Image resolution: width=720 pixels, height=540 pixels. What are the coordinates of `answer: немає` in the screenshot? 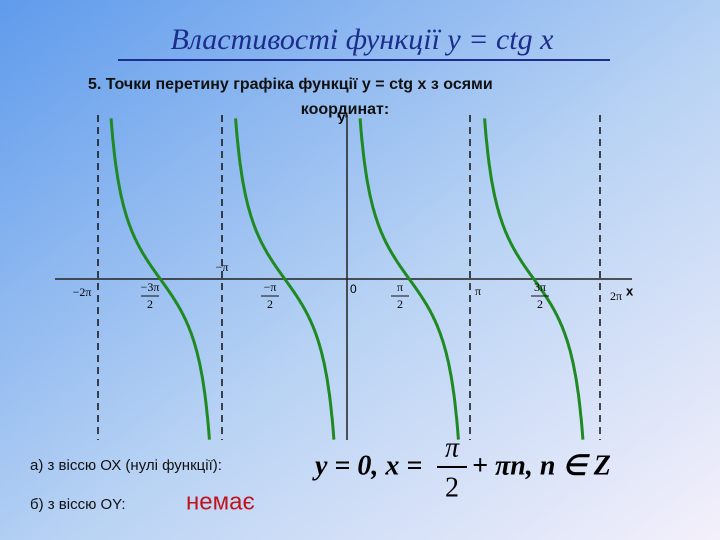 It's located at (220, 501).